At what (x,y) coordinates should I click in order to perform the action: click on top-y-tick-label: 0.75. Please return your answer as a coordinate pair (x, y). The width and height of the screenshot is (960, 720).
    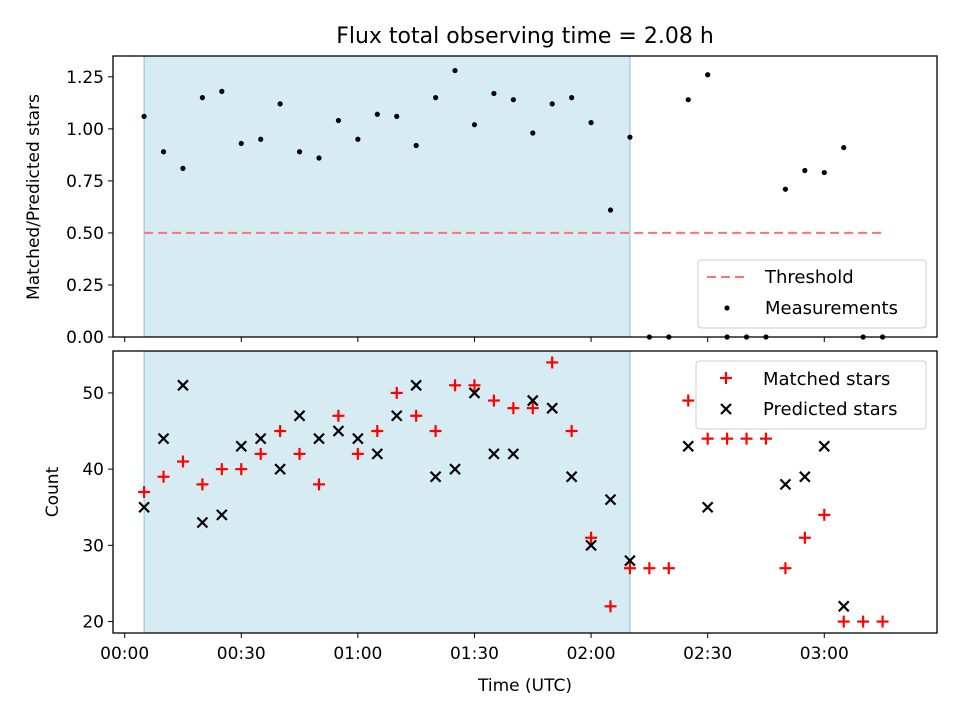
    Looking at the image, I should click on (85, 182).